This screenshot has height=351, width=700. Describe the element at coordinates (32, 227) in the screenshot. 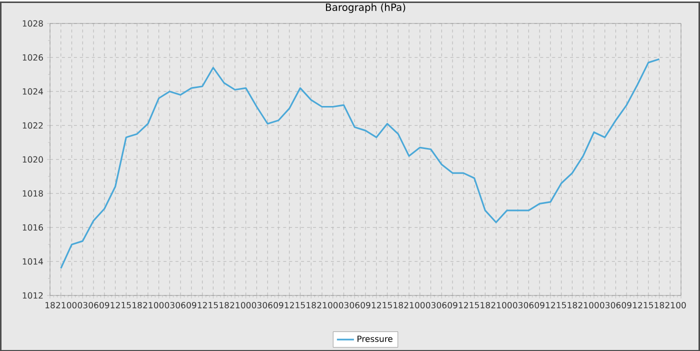

I see `y-tick-label: 1016` at that location.